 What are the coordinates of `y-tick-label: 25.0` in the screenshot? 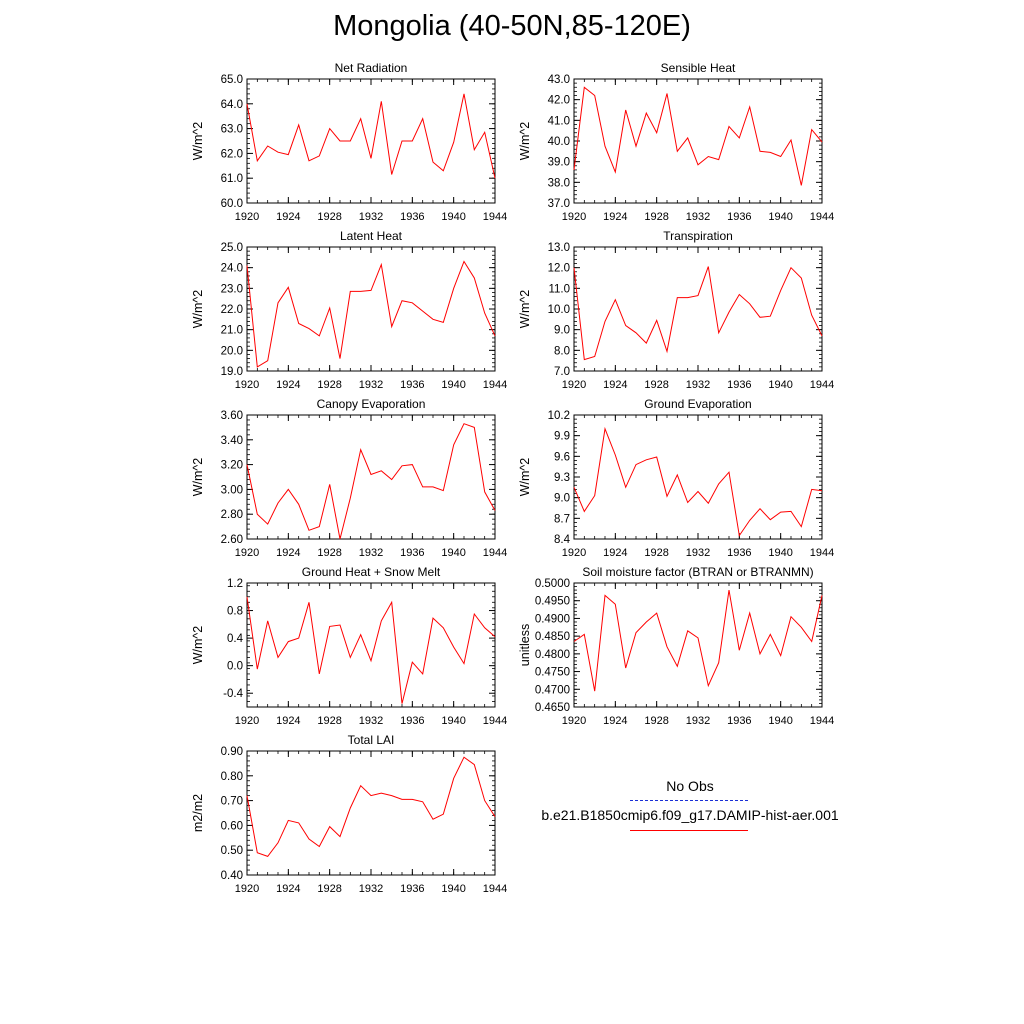 It's located at (232, 248).